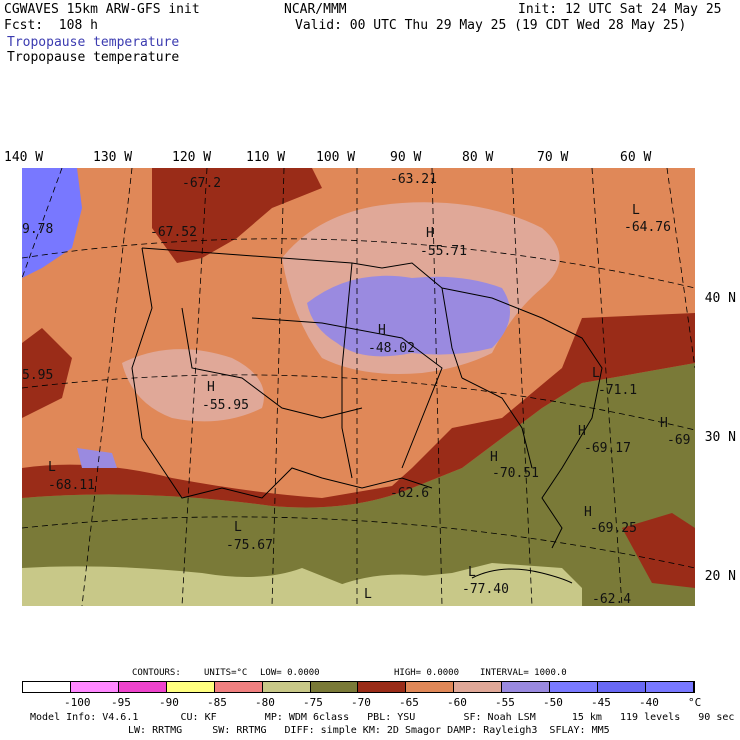  What do you see at coordinates (607, 448) in the screenshot?
I see `map-label: -69.17` at bounding box center [607, 448].